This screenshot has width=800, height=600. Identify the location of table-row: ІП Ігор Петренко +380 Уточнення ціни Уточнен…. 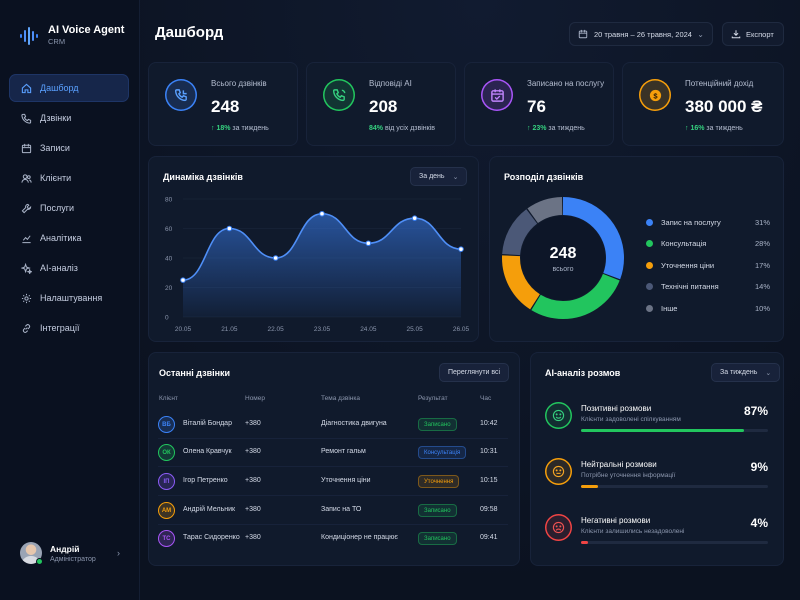
(332, 481).